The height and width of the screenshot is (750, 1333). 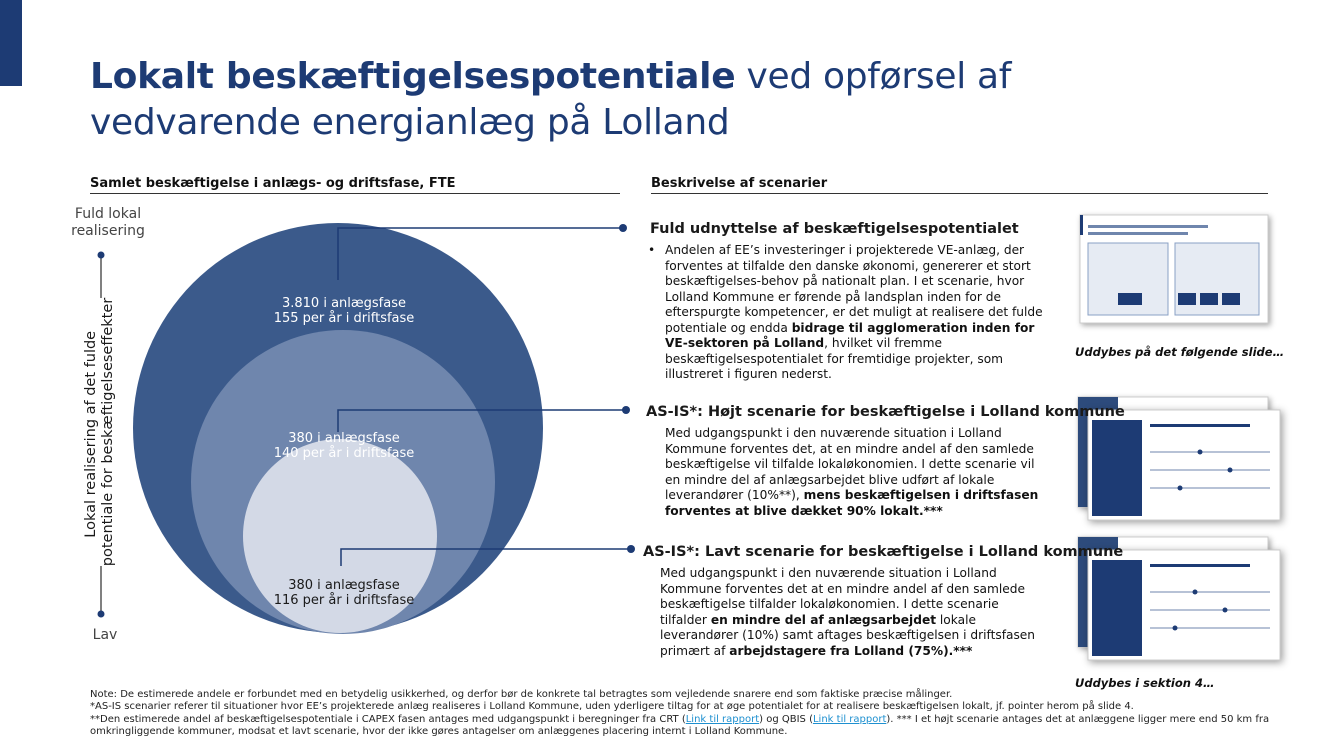 I want to click on note-text: ) og QBIS (, so click(x=786, y=719).